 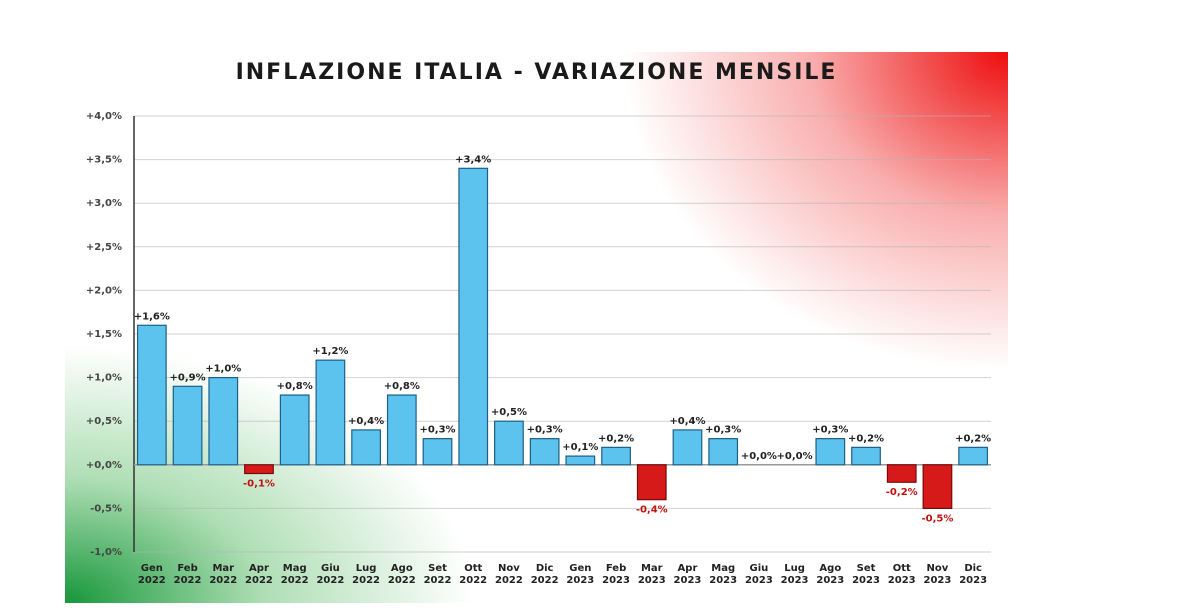 I want to click on x-tick-label: Gen 2023, so click(x=580, y=574).